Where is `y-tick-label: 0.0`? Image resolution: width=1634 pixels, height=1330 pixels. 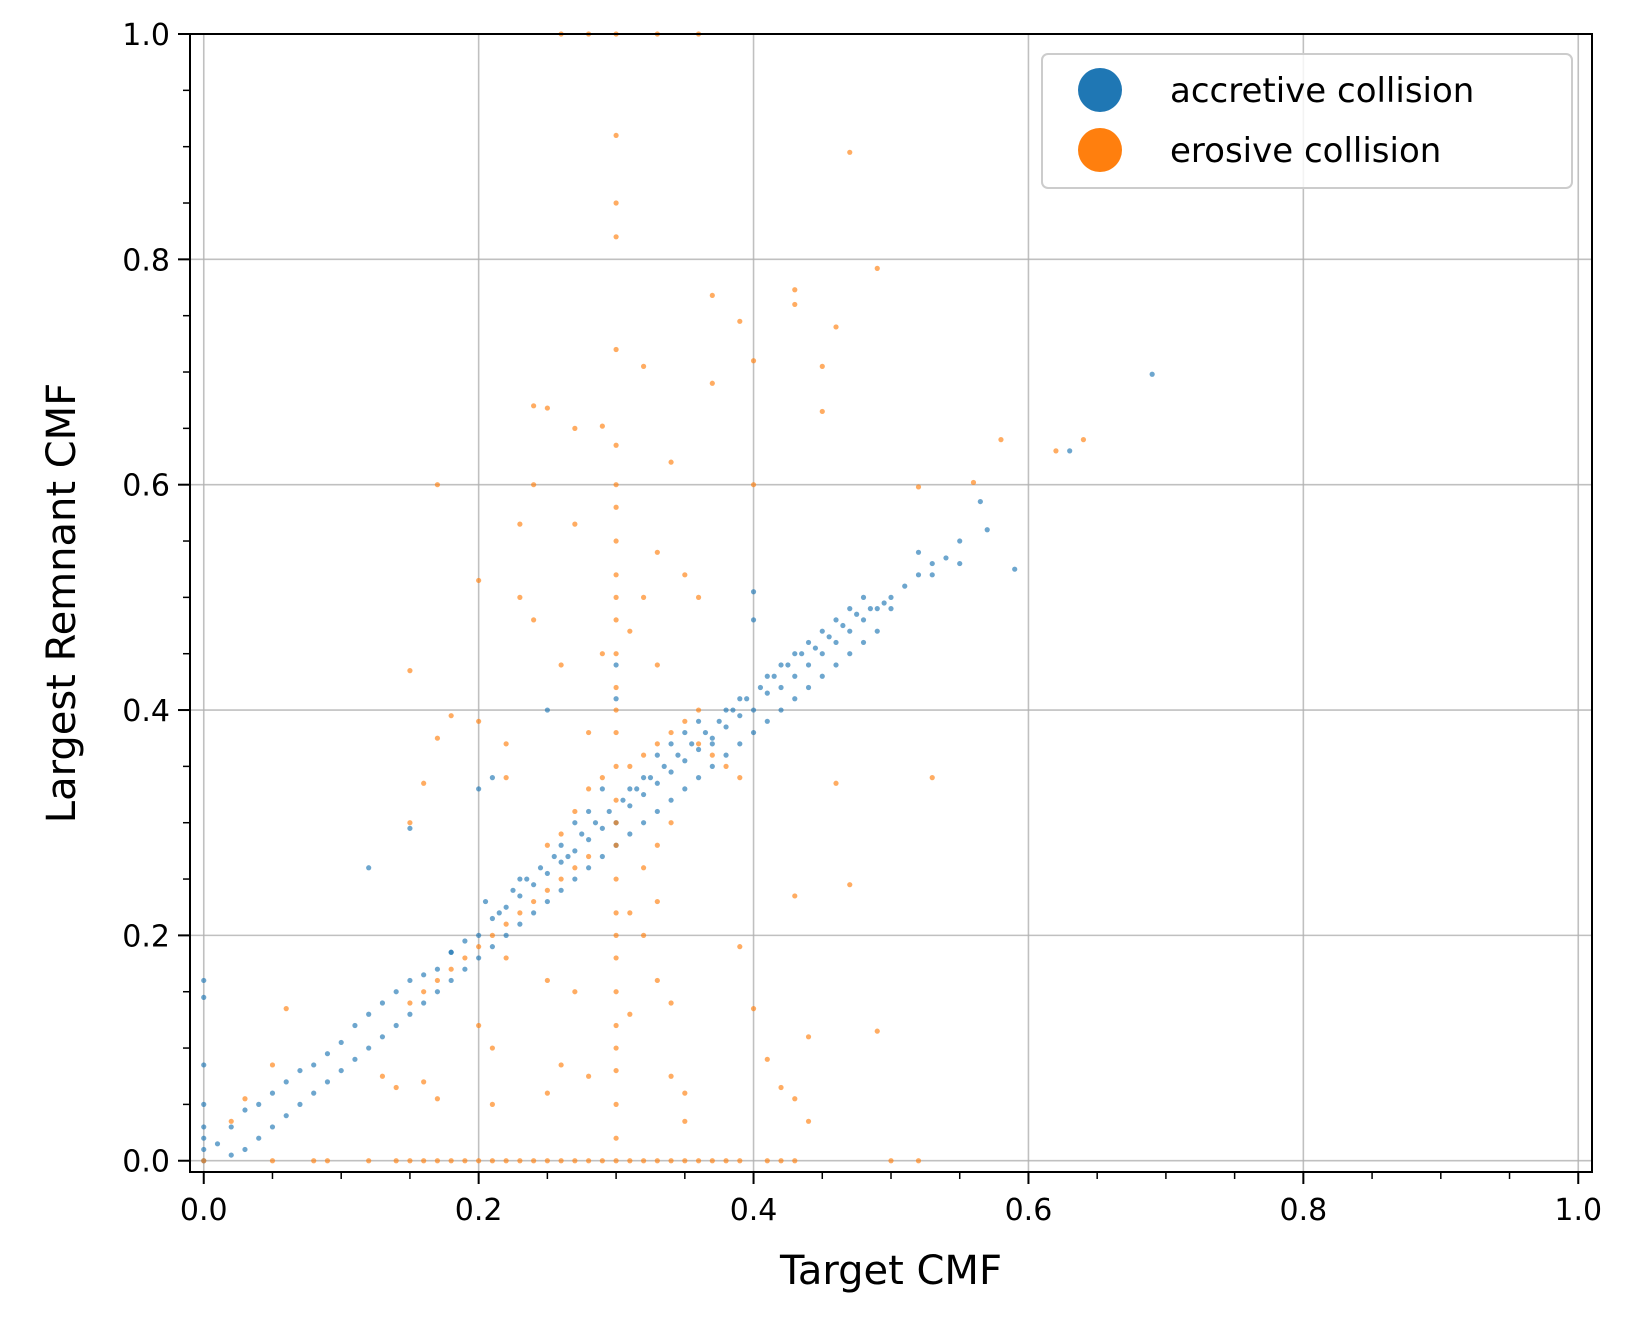
y-tick-label: 0.0 is located at coordinates (146, 1162).